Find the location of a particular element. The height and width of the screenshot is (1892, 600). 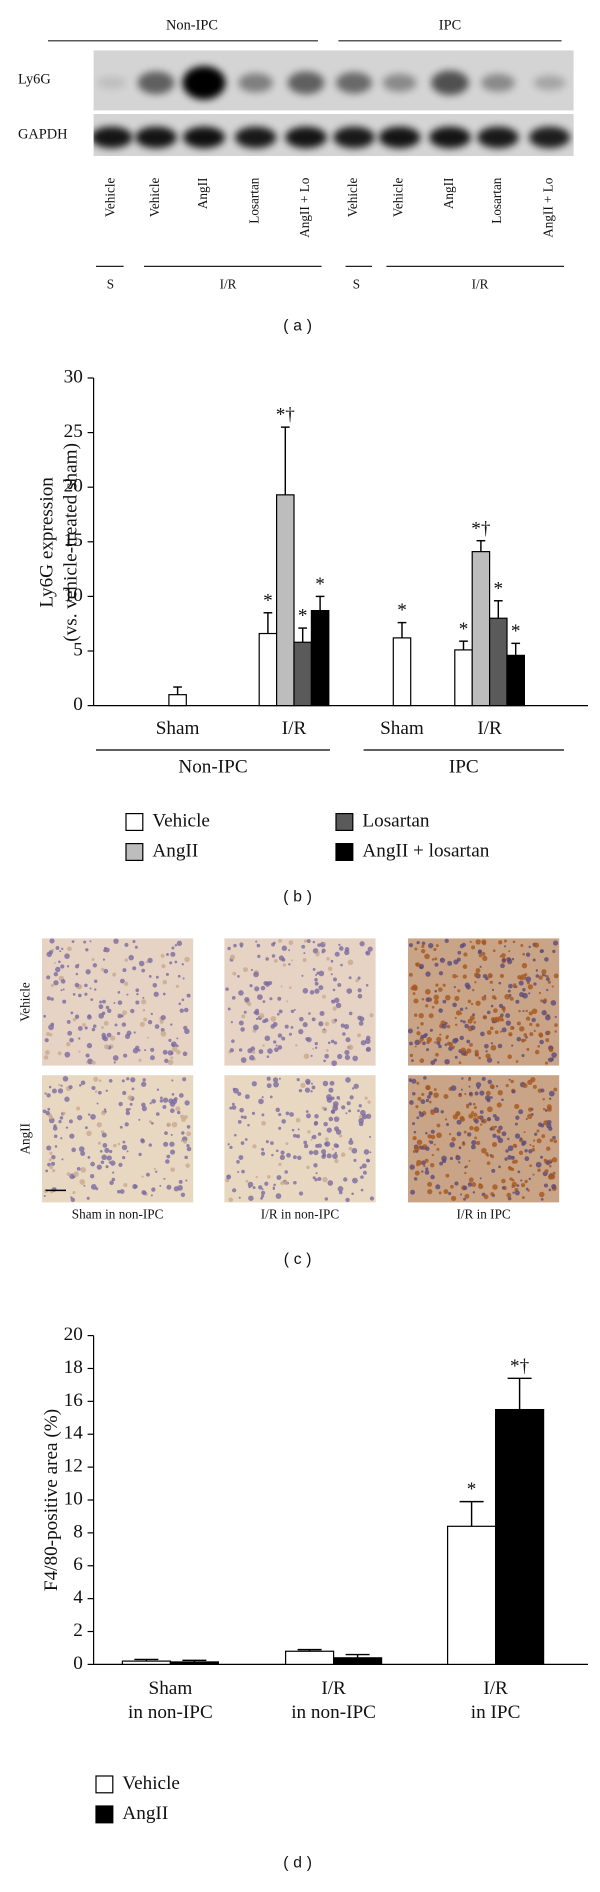

y-axis-label: Ly6G expression is located at coordinates (46, 542).